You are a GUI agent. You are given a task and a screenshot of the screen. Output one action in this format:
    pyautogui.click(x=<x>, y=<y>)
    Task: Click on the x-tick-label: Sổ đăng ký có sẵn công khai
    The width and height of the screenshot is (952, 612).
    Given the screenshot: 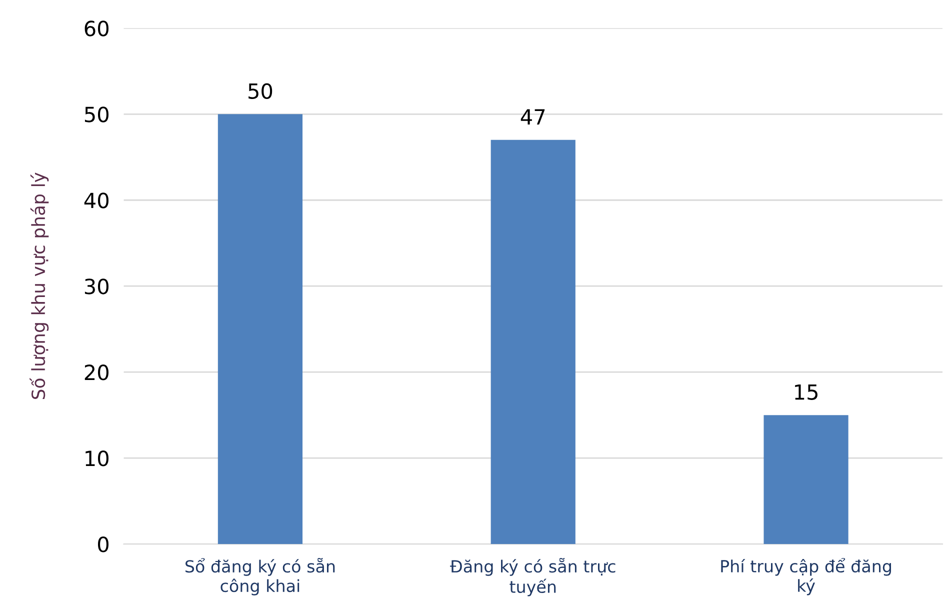 What is the action you would take?
    pyautogui.click(x=260, y=577)
    